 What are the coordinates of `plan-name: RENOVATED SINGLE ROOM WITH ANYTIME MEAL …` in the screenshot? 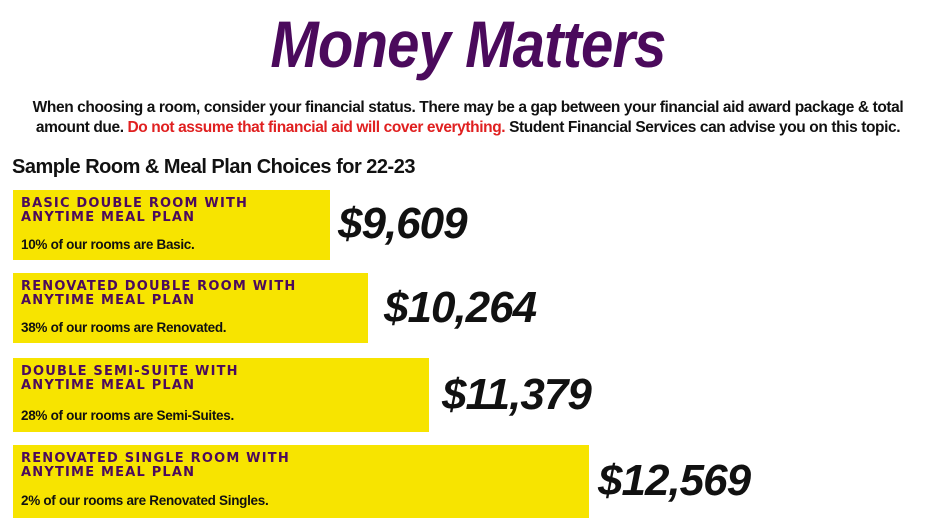 It's located at (155, 465).